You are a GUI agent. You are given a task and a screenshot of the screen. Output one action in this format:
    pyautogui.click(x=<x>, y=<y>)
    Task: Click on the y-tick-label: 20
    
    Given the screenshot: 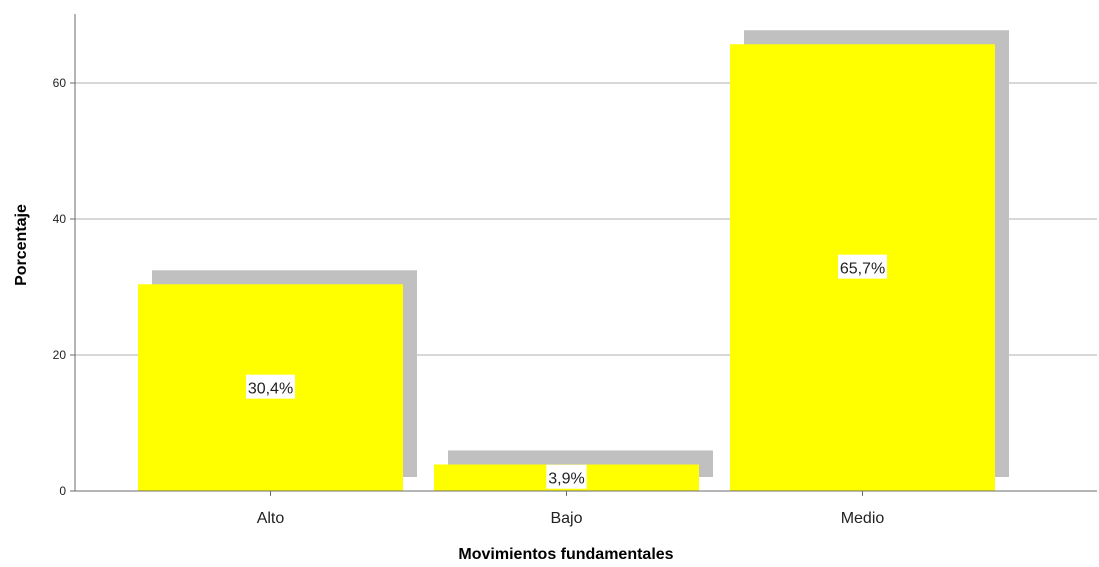 What is the action you would take?
    pyautogui.click(x=60, y=355)
    